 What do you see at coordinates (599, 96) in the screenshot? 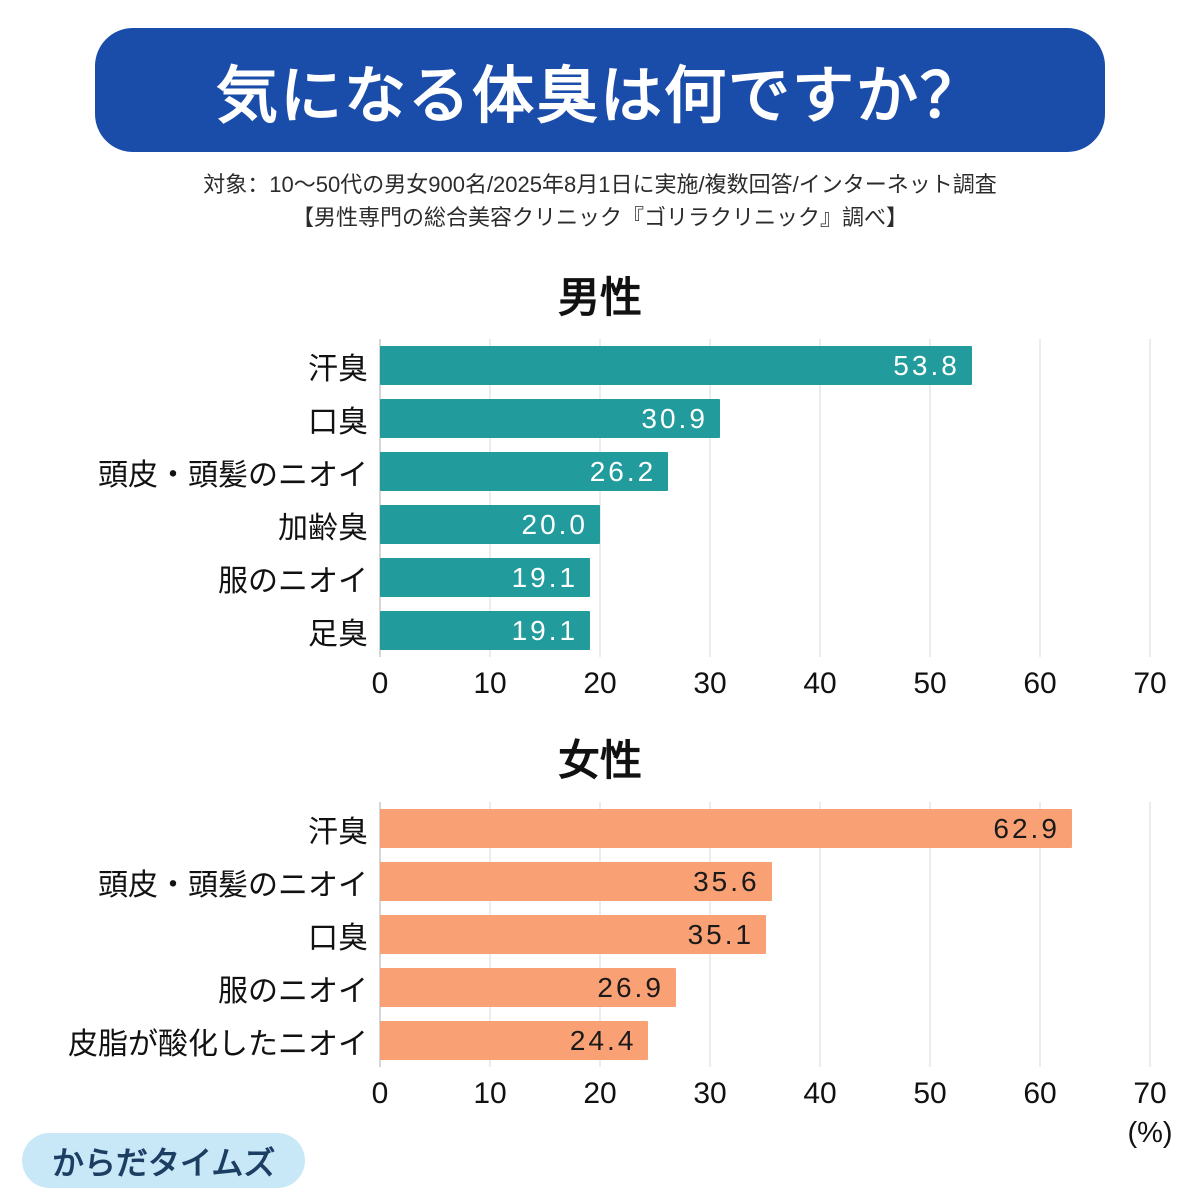
I see `page-title: 気になる体臭は何ですか？` at bounding box center [599, 96].